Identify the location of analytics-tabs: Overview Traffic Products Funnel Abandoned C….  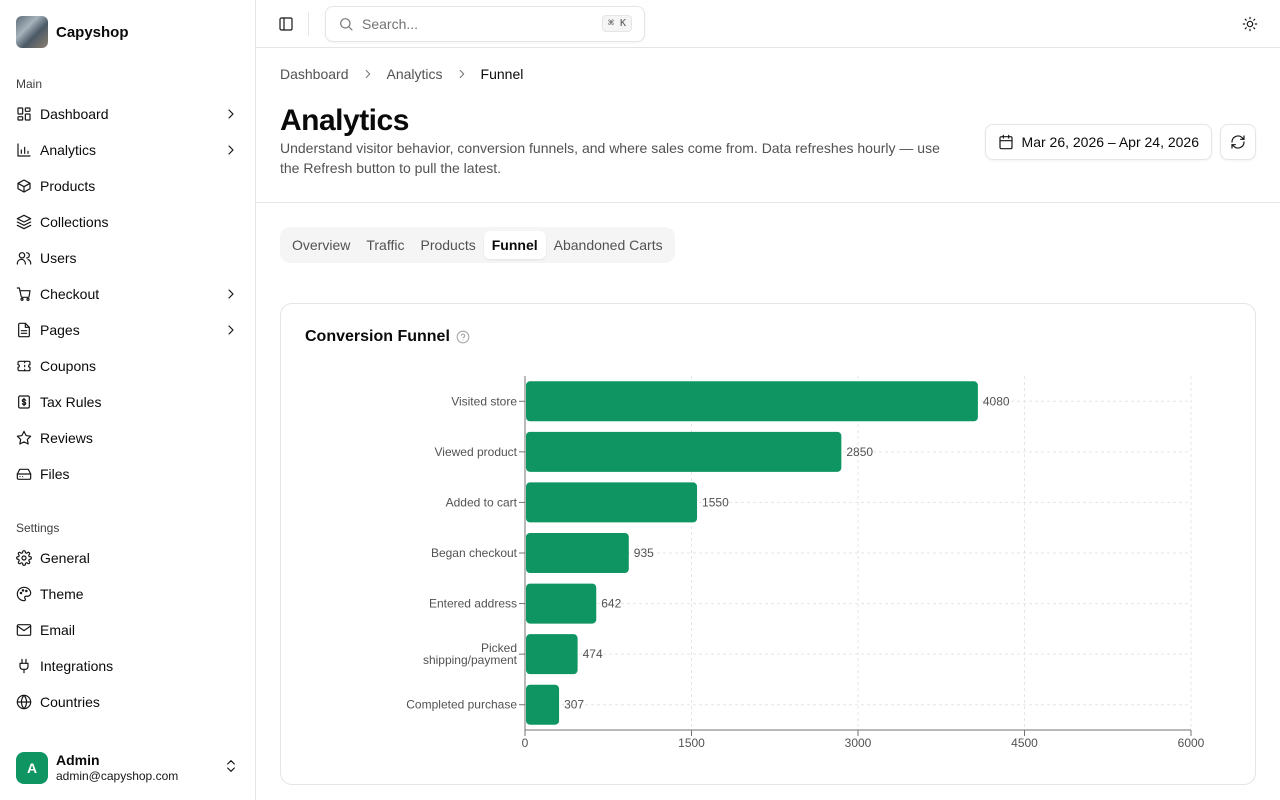
(477, 245).